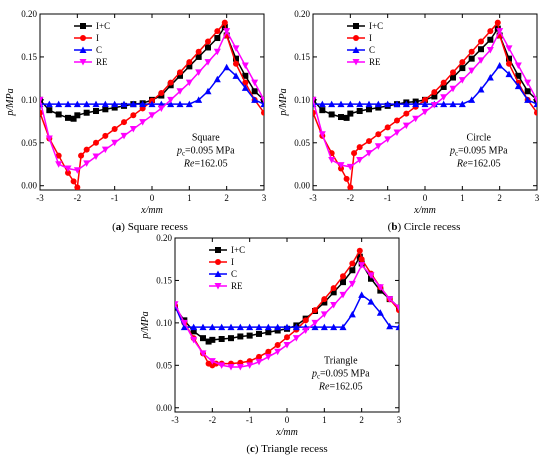  What do you see at coordinates (164, 238) in the screenshot?
I see `y-tick-label: 0.20` at bounding box center [164, 238].